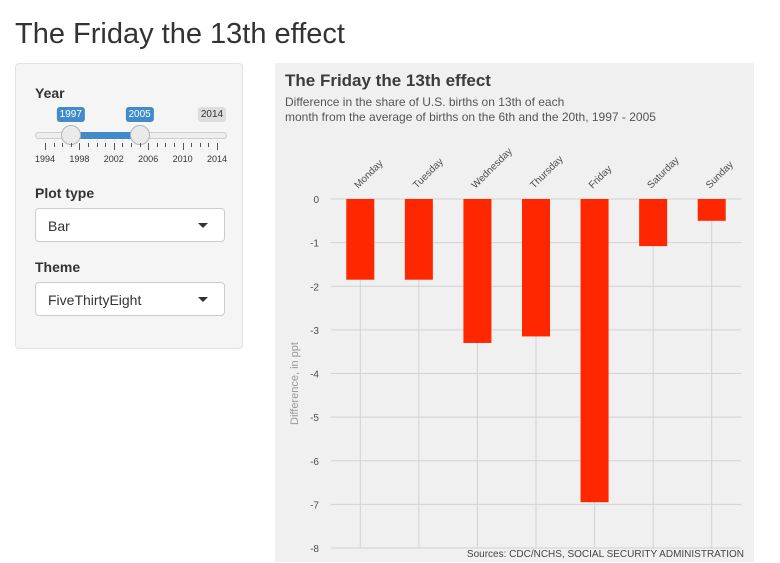 The height and width of the screenshot is (563, 780). Describe the element at coordinates (388, 80) in the screenshot. I see `chart-title: The Friday the 13th effect` at that location.